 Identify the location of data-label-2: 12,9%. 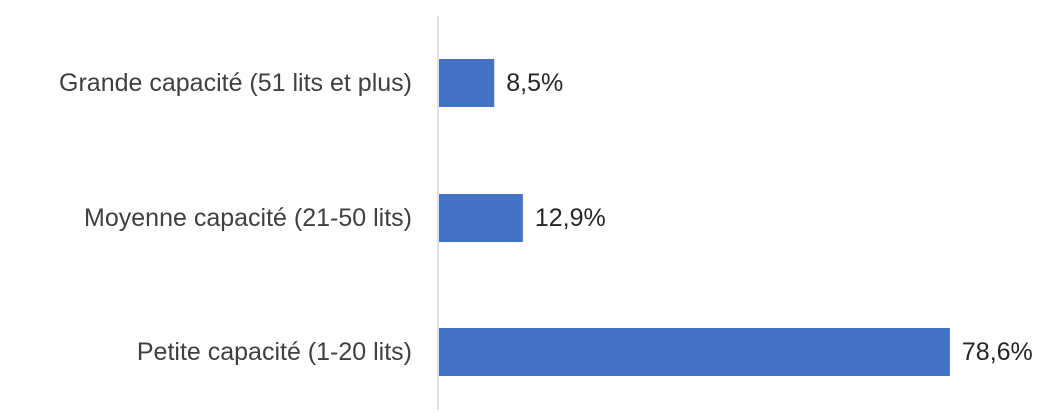
(570, 218).